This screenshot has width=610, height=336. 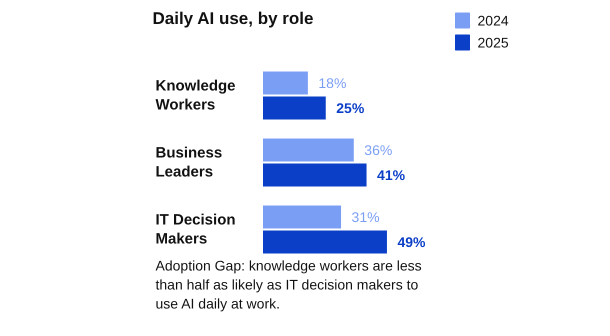 I want to click on y-tick-label: IT Decision Makers, so click(x=196, y=230).